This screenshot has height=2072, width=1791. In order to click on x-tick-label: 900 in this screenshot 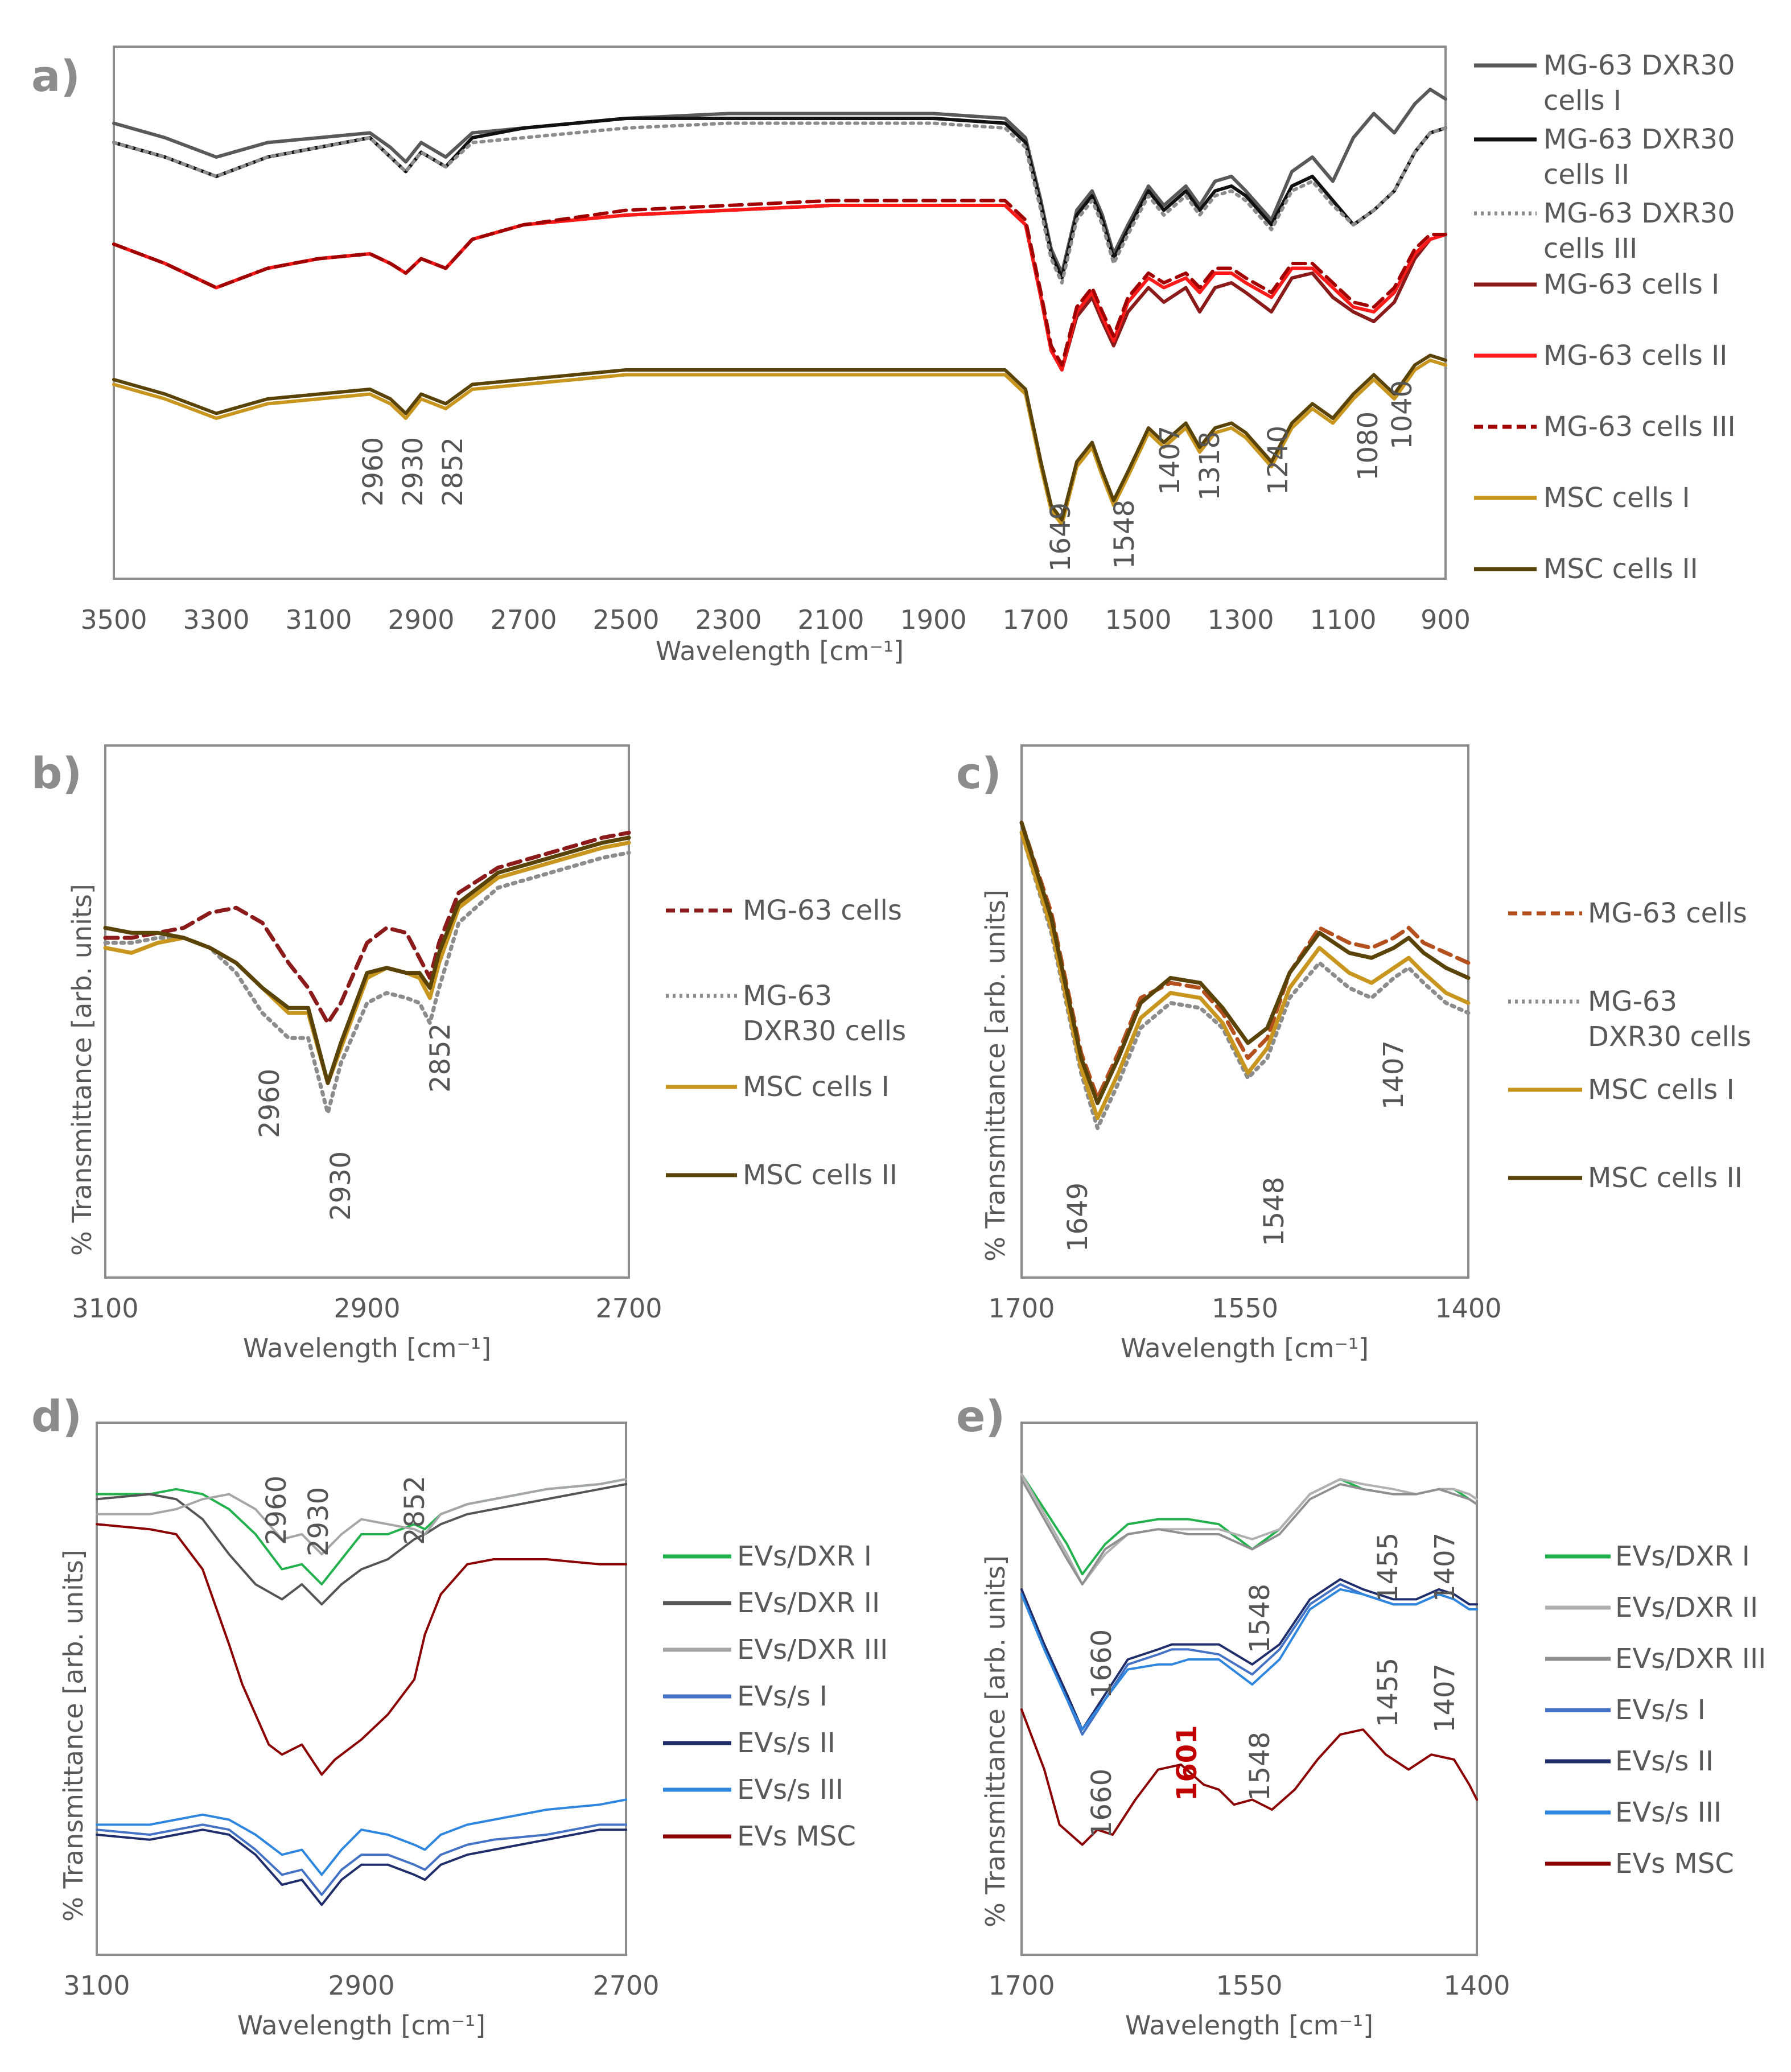, I will do `click(1446, 619)`.